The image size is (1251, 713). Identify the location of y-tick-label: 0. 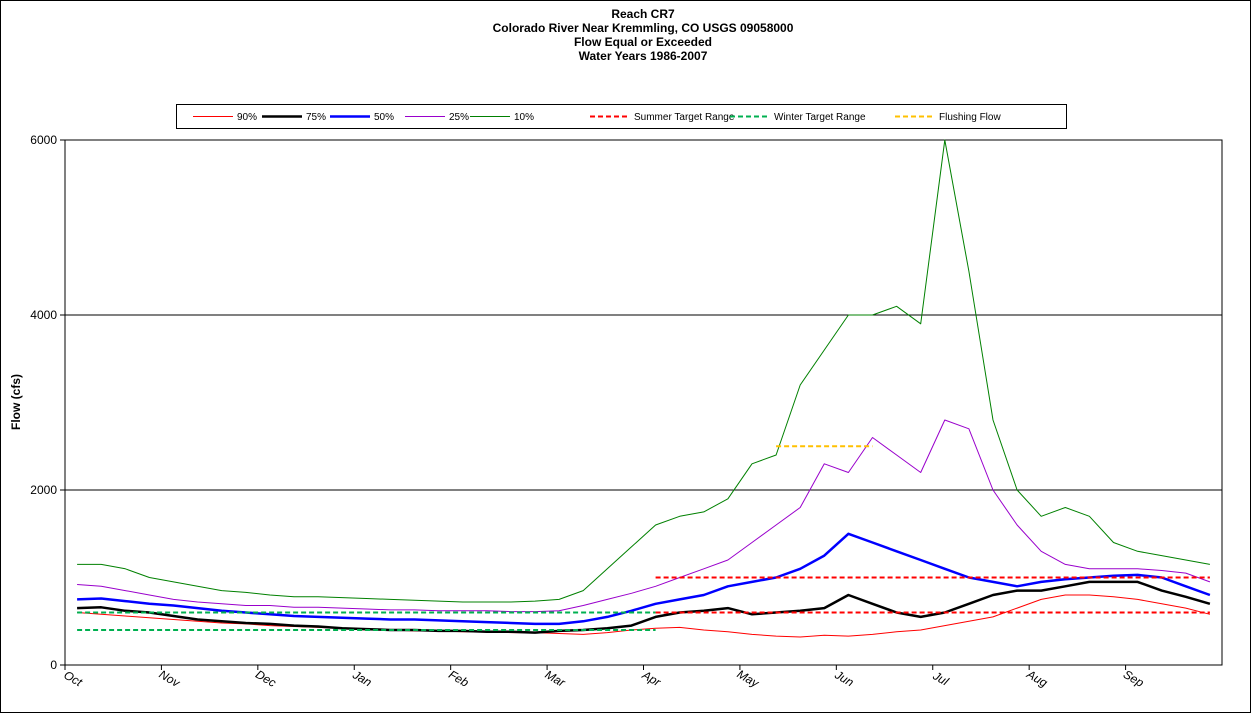
(53, 665).